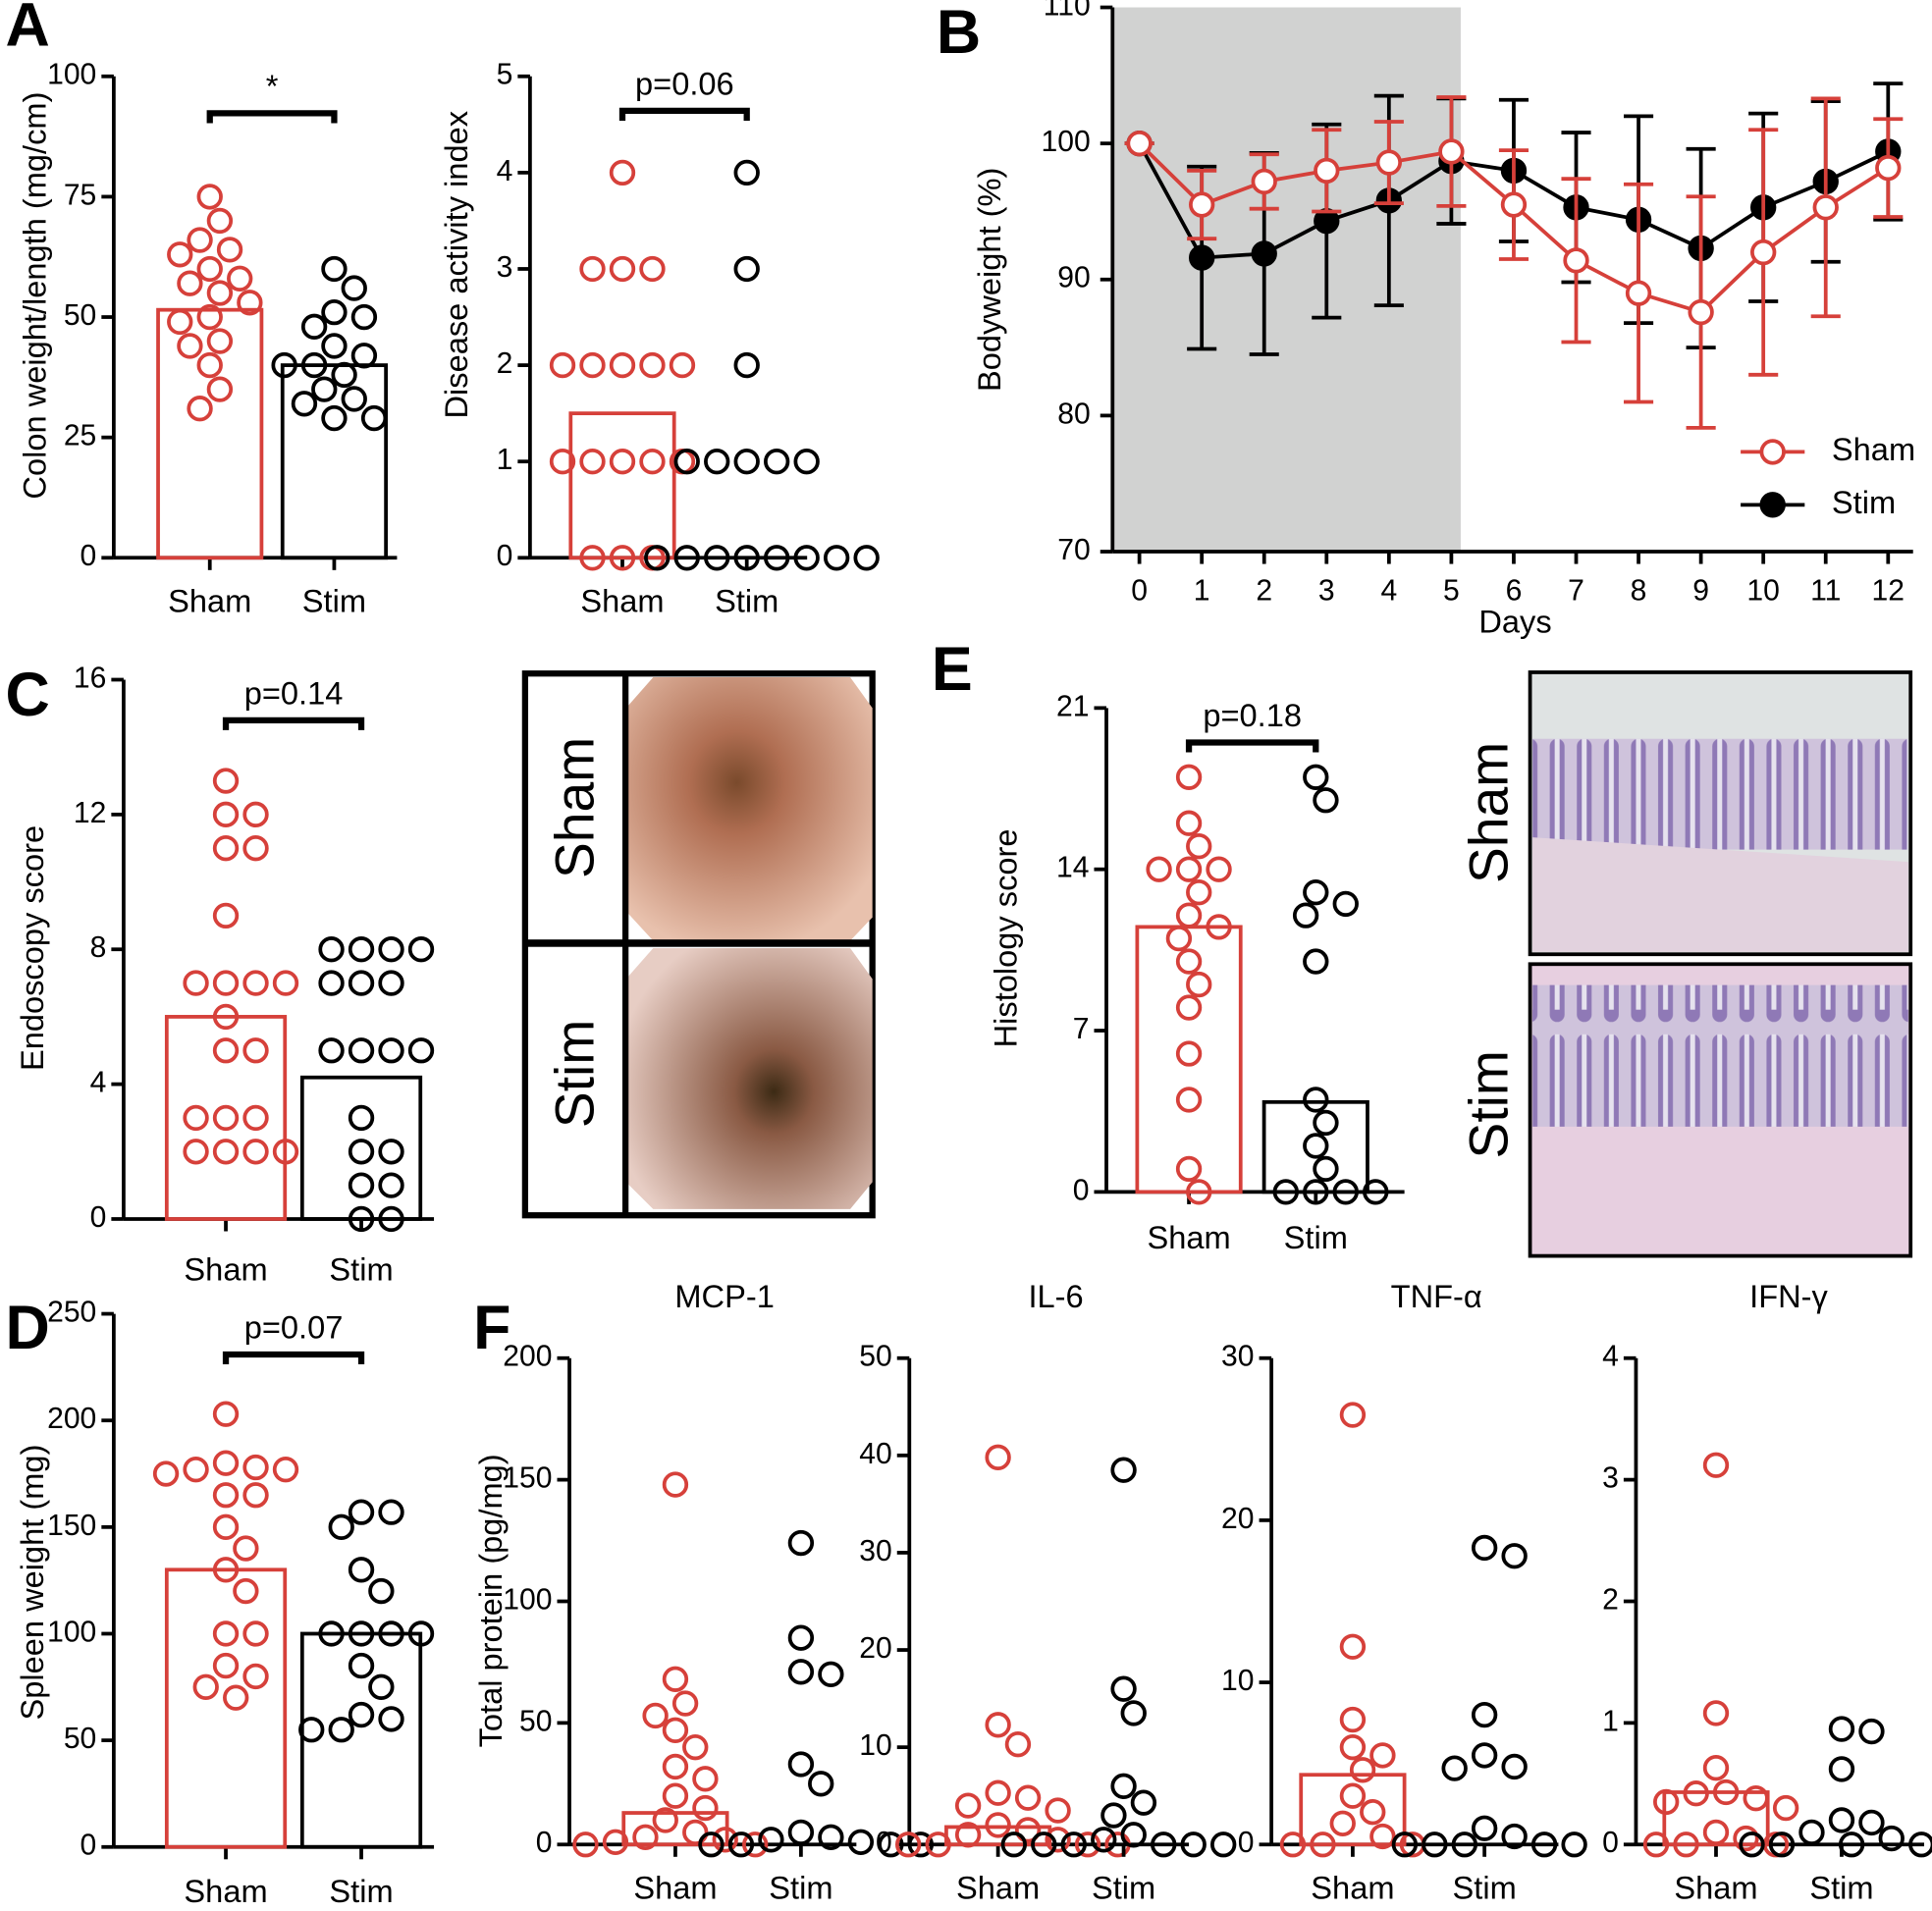 This screenshot has height=1911, width=1932. Describe the element at coordinates (527, 1478) in the screenshot. I see `y-tick-label: 150` at that location.